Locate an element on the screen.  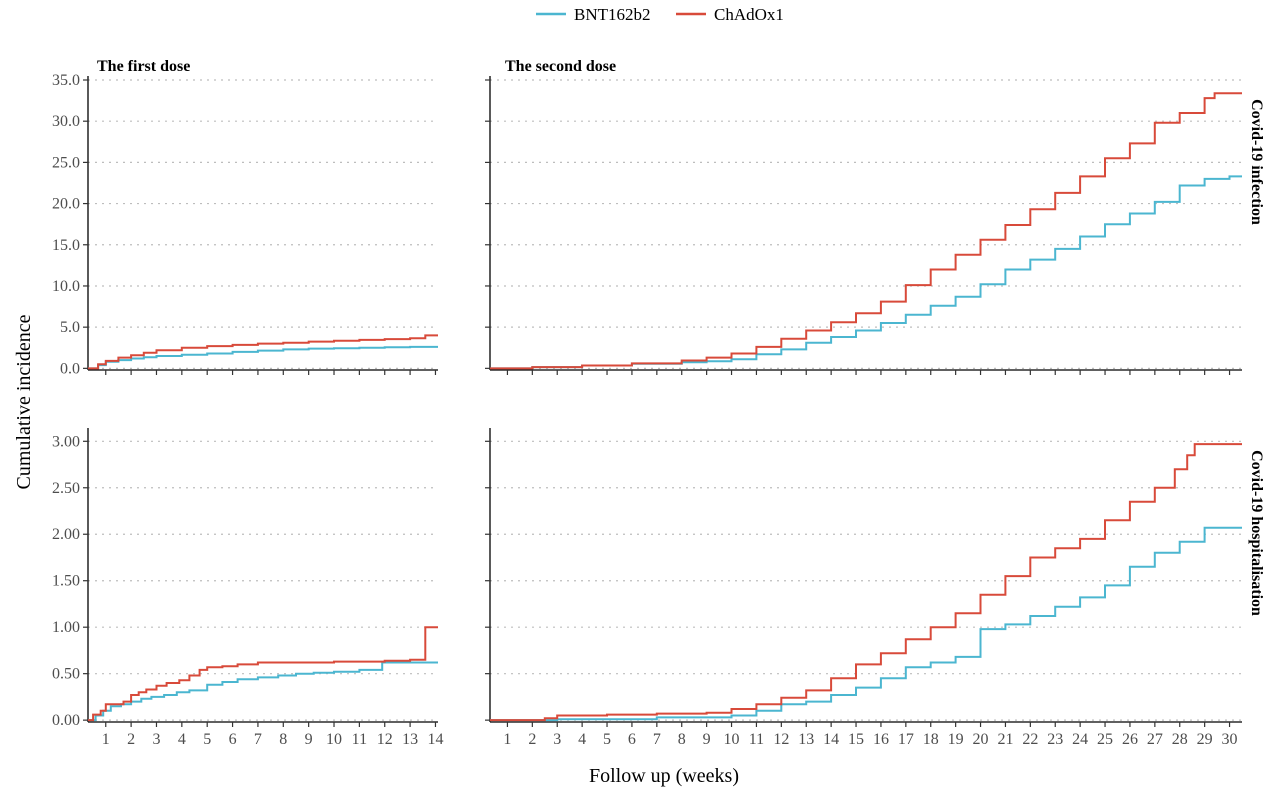
y-tick-label: 35.0 is located at coordinates (66, 80).